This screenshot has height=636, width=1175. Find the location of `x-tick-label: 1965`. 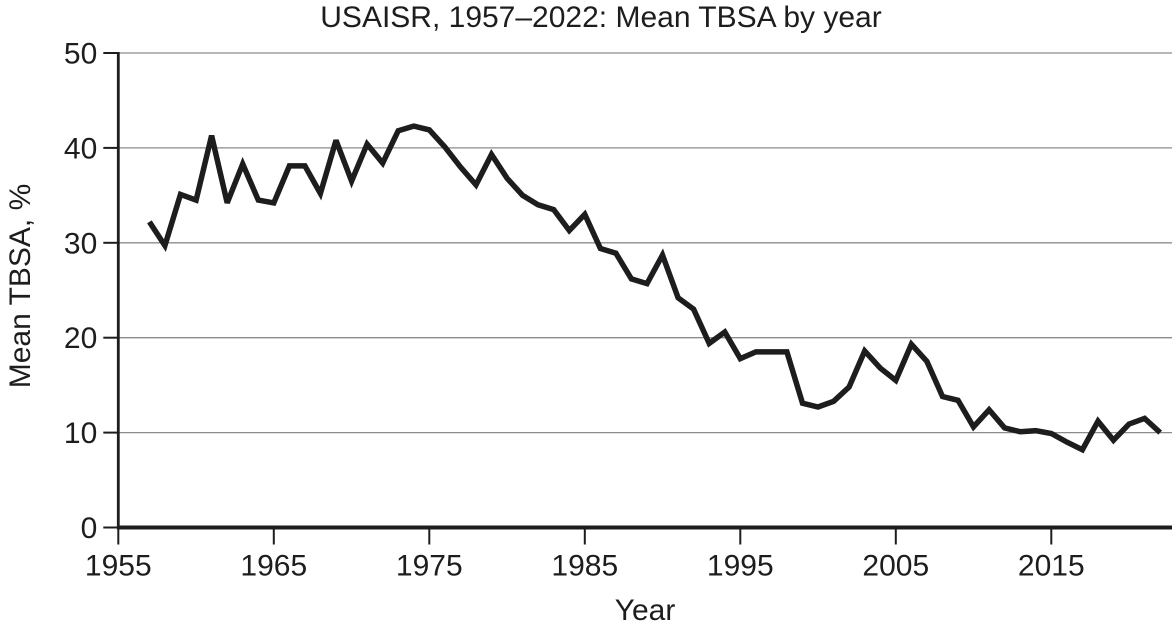

x-tick-label: 1965 is located at coordinates (273, 566).